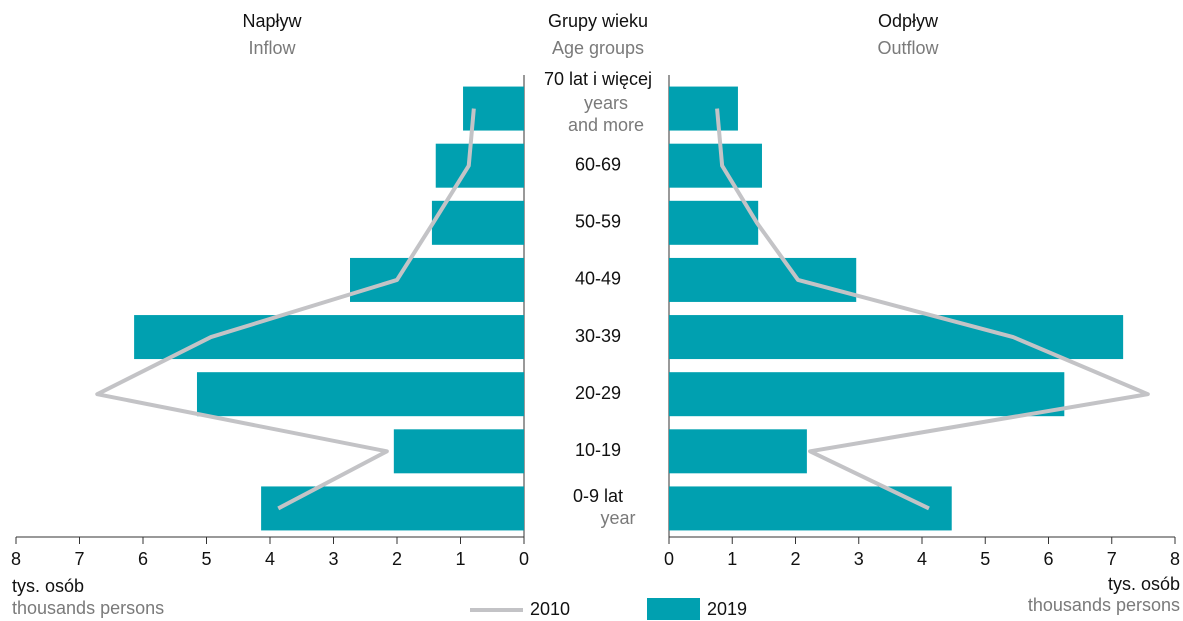 The width and height of the screenshot is (1183, 621). Describe the element at coordinates (727, 609) in the screenshot. I see `legend-label: 2019` at that location.